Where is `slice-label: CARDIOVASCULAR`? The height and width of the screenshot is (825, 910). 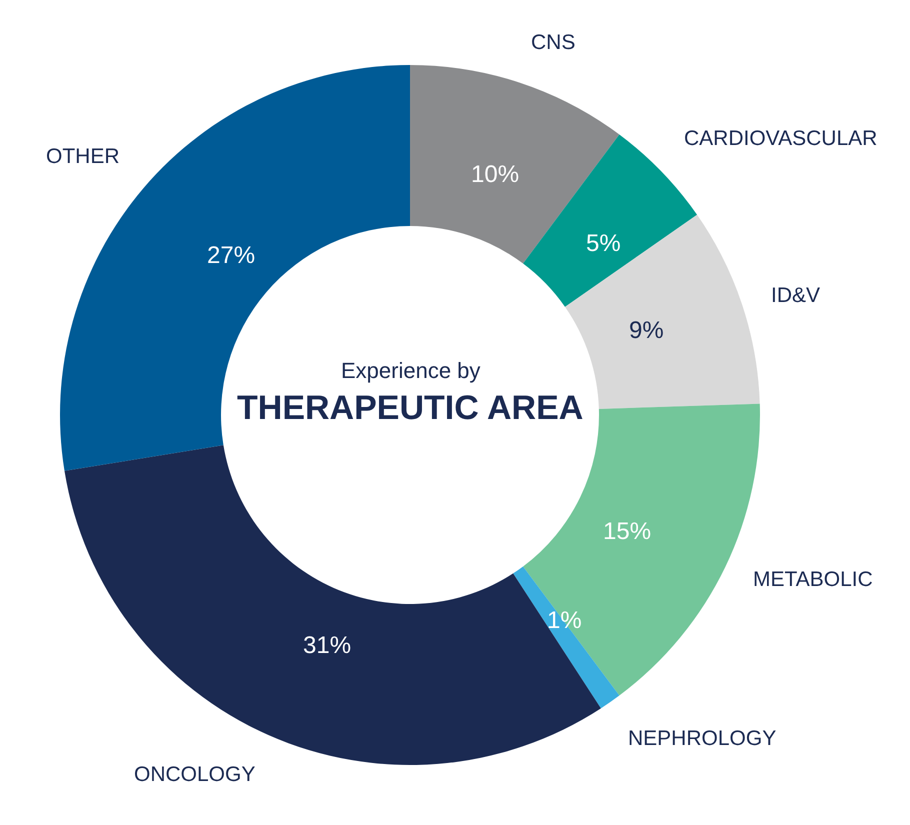
slice-label: CARDIOVASCULAR is located at coordinates (781, 138).